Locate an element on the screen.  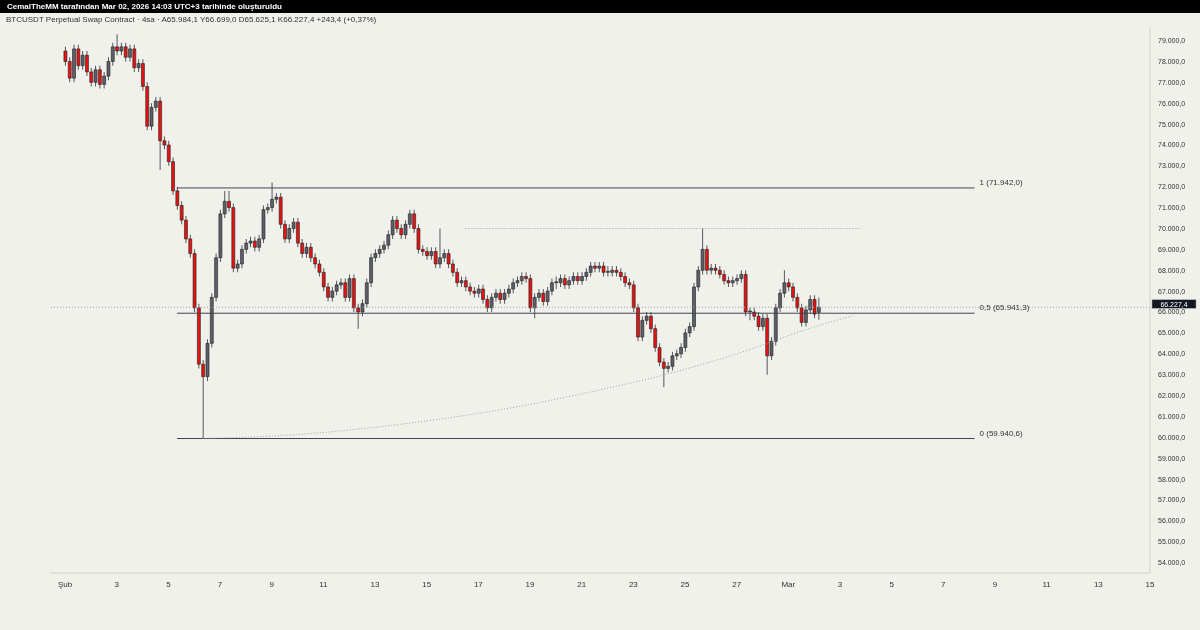
x-tick-label: 19 is located at coordinates (530, 584).